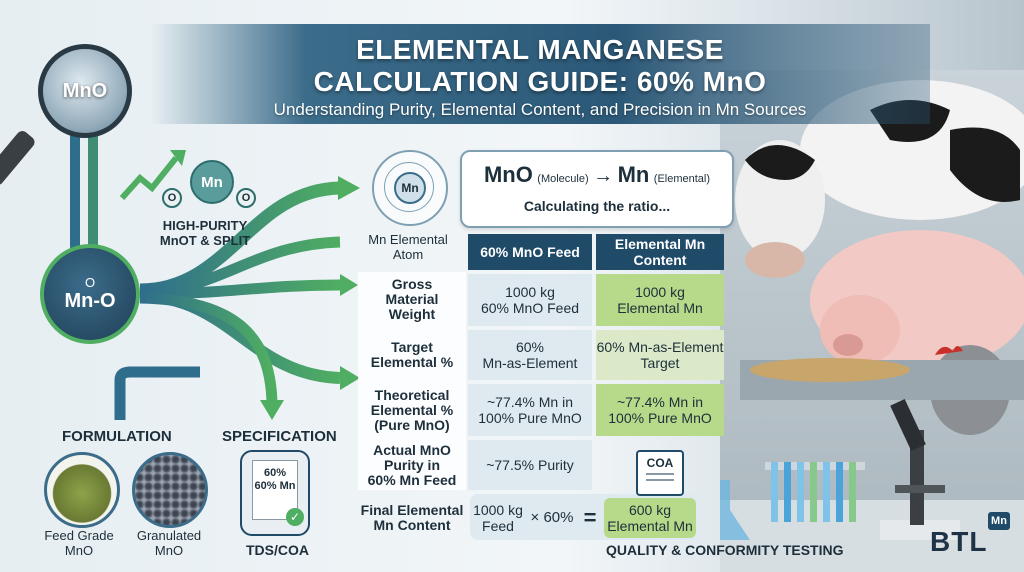  I want to click on molecule-o-right-label: O, so click(246, 198).